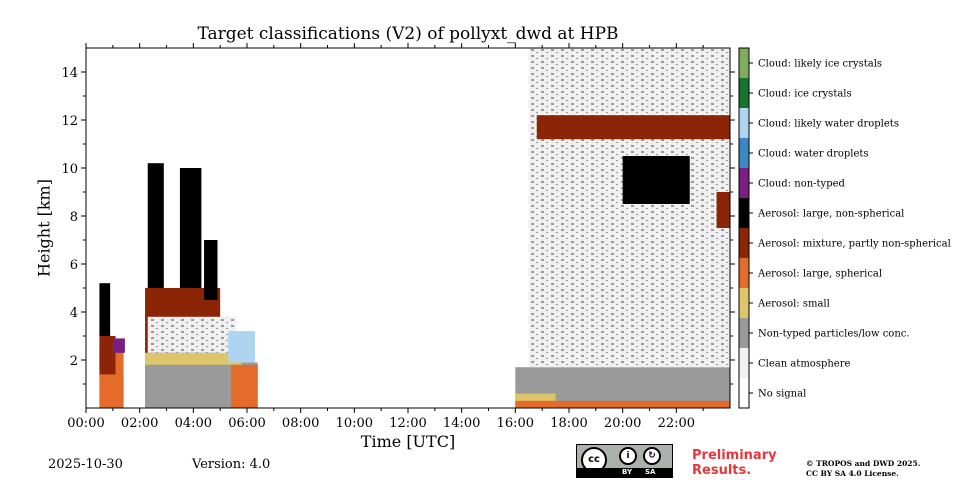  Describe the element at coordinates (854, 244) in the screenshot. I see `colorbar-label: Aerosol: mixture, partly non-spherical` at that location.